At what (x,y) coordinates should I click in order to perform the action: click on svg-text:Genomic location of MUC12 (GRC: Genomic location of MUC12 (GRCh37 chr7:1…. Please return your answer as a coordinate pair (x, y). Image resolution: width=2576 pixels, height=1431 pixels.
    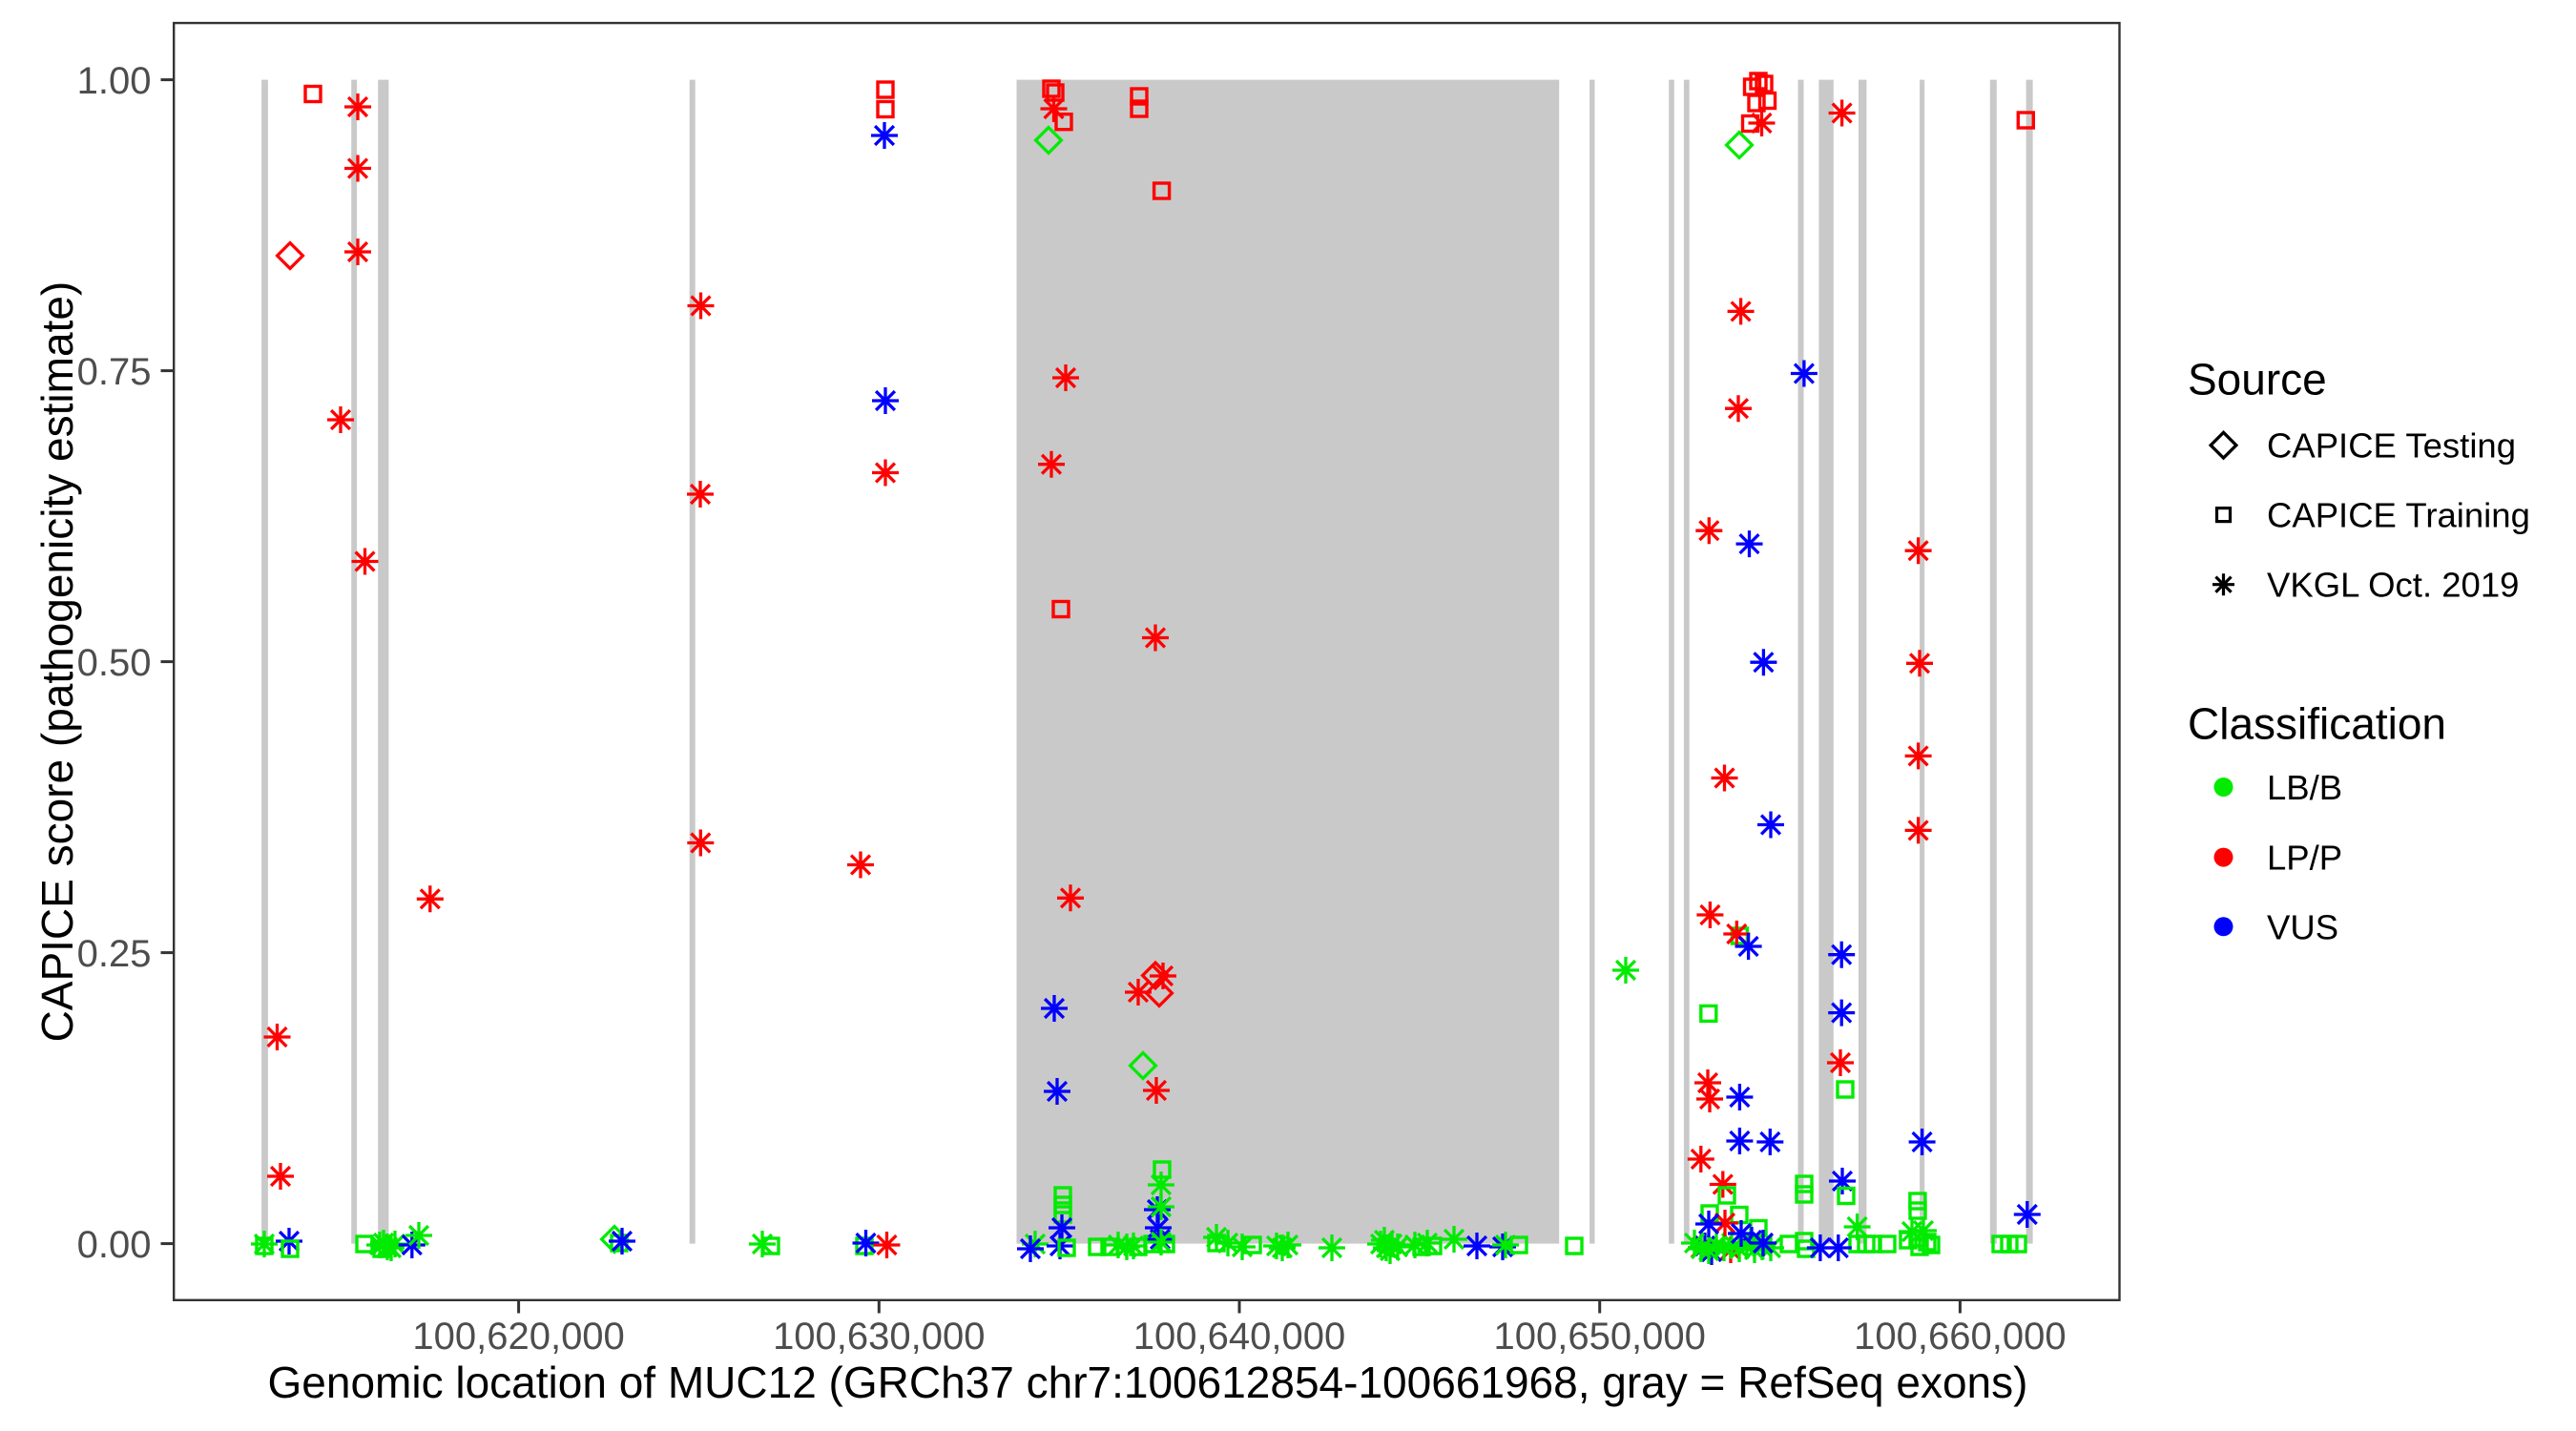
    Looking at the image, I should click on (1148, 1382).